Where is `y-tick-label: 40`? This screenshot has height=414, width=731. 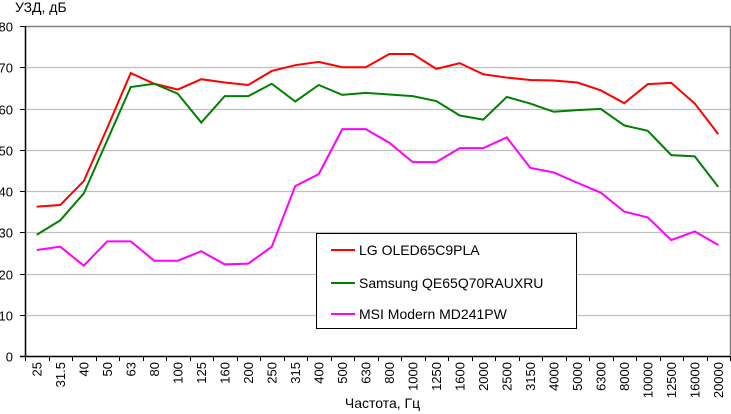
y-tick-label: 40 is located at coordinates (6, 192).